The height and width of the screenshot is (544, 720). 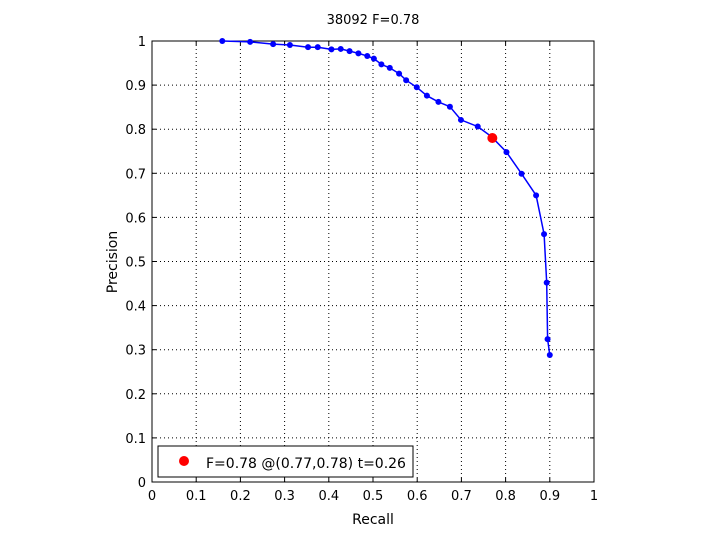 I want to click on x-tick-label: 1, so click(x=594, y=496).